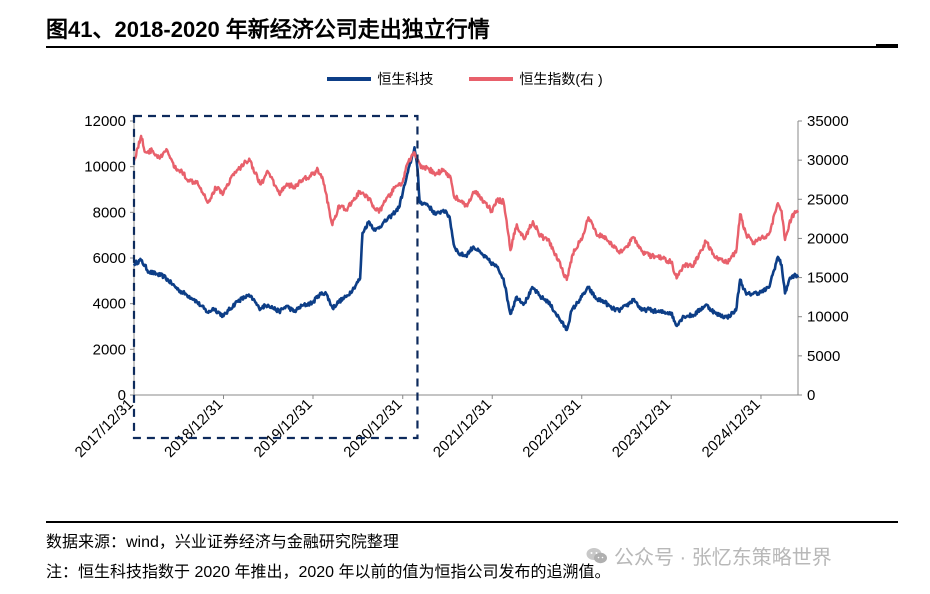  Describe the element at coordinates (268, 29) in the screenshot. I see `figure-title: 图41、2018-2020 年新经济公司走出独立行情` at that location.